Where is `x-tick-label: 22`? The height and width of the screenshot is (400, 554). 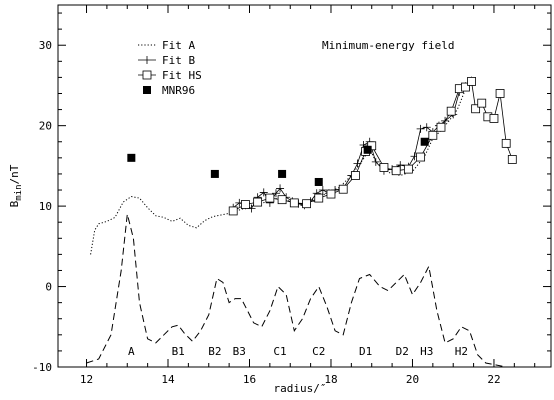 x-tick-label: 22 is located at coordinates (493, 379).